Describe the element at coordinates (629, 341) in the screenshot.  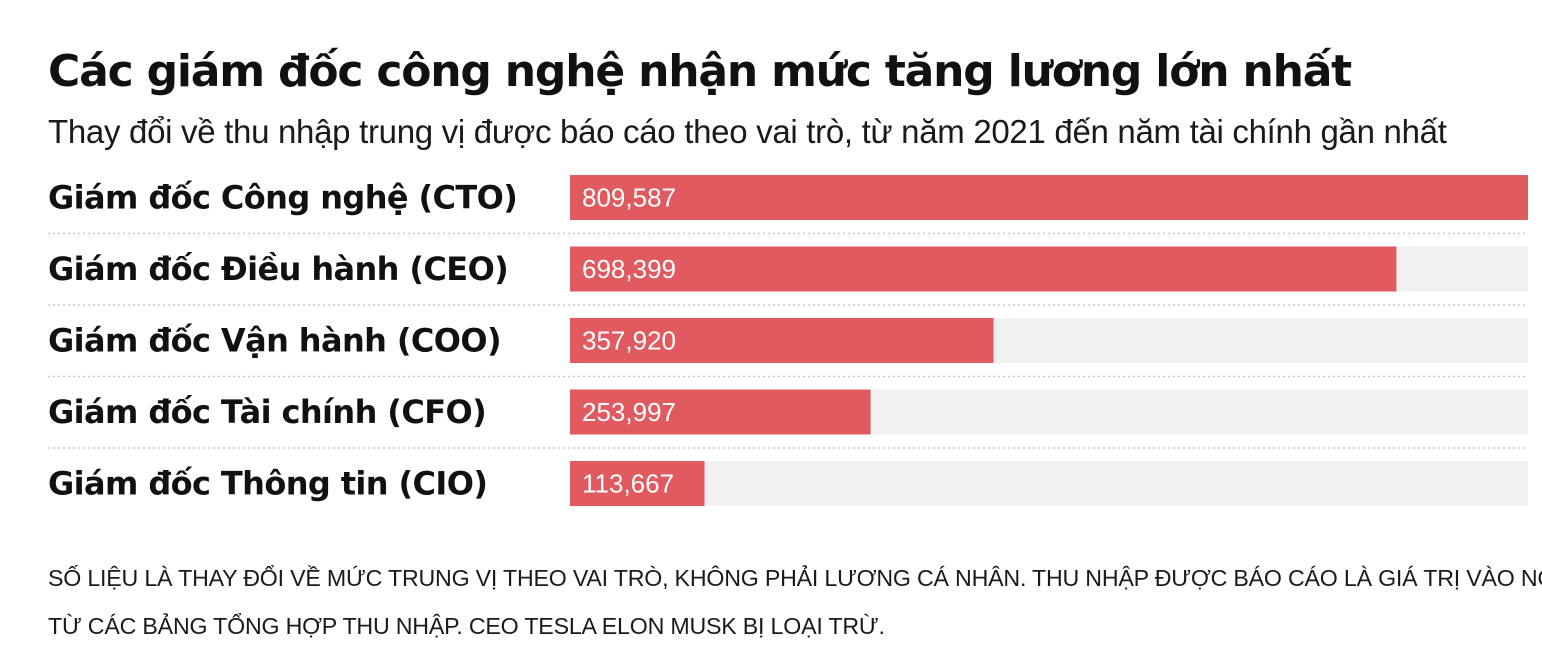
I see `value-label: 357,920` at that location.